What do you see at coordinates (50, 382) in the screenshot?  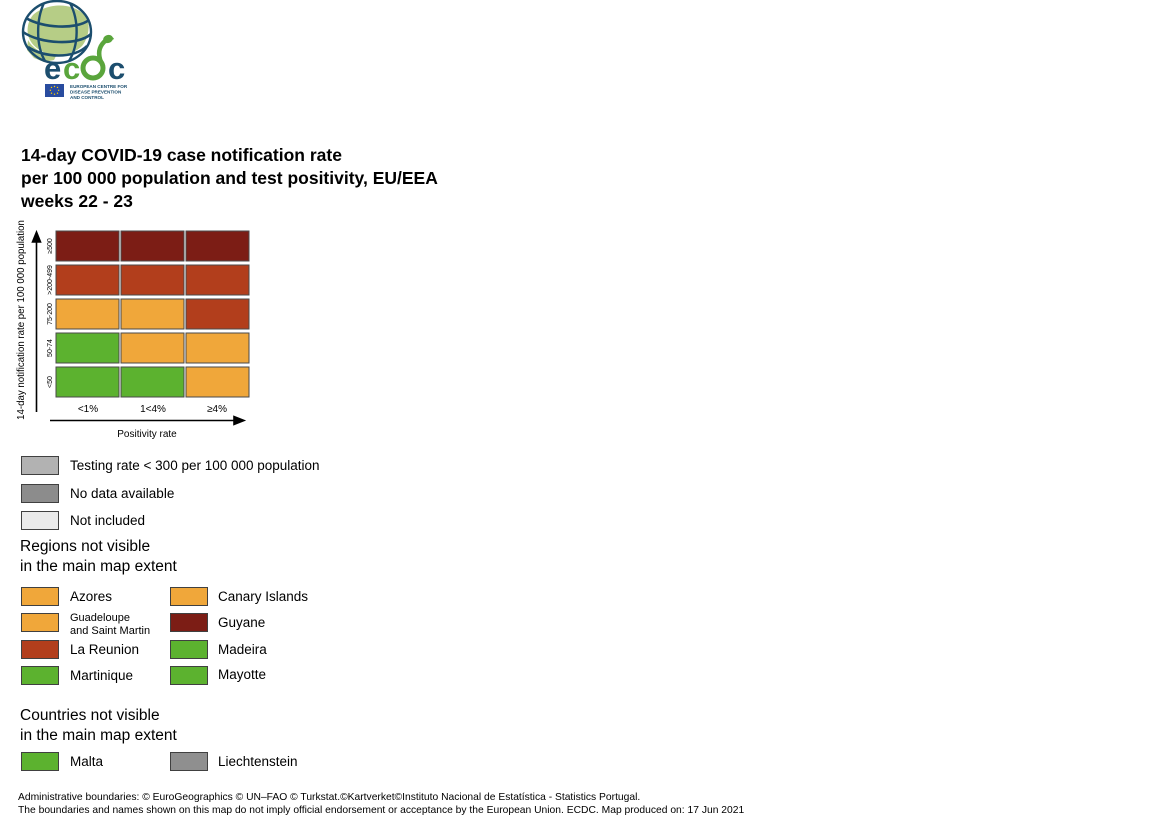 I see `svg-text: <50` at bounding box center [50, 382].